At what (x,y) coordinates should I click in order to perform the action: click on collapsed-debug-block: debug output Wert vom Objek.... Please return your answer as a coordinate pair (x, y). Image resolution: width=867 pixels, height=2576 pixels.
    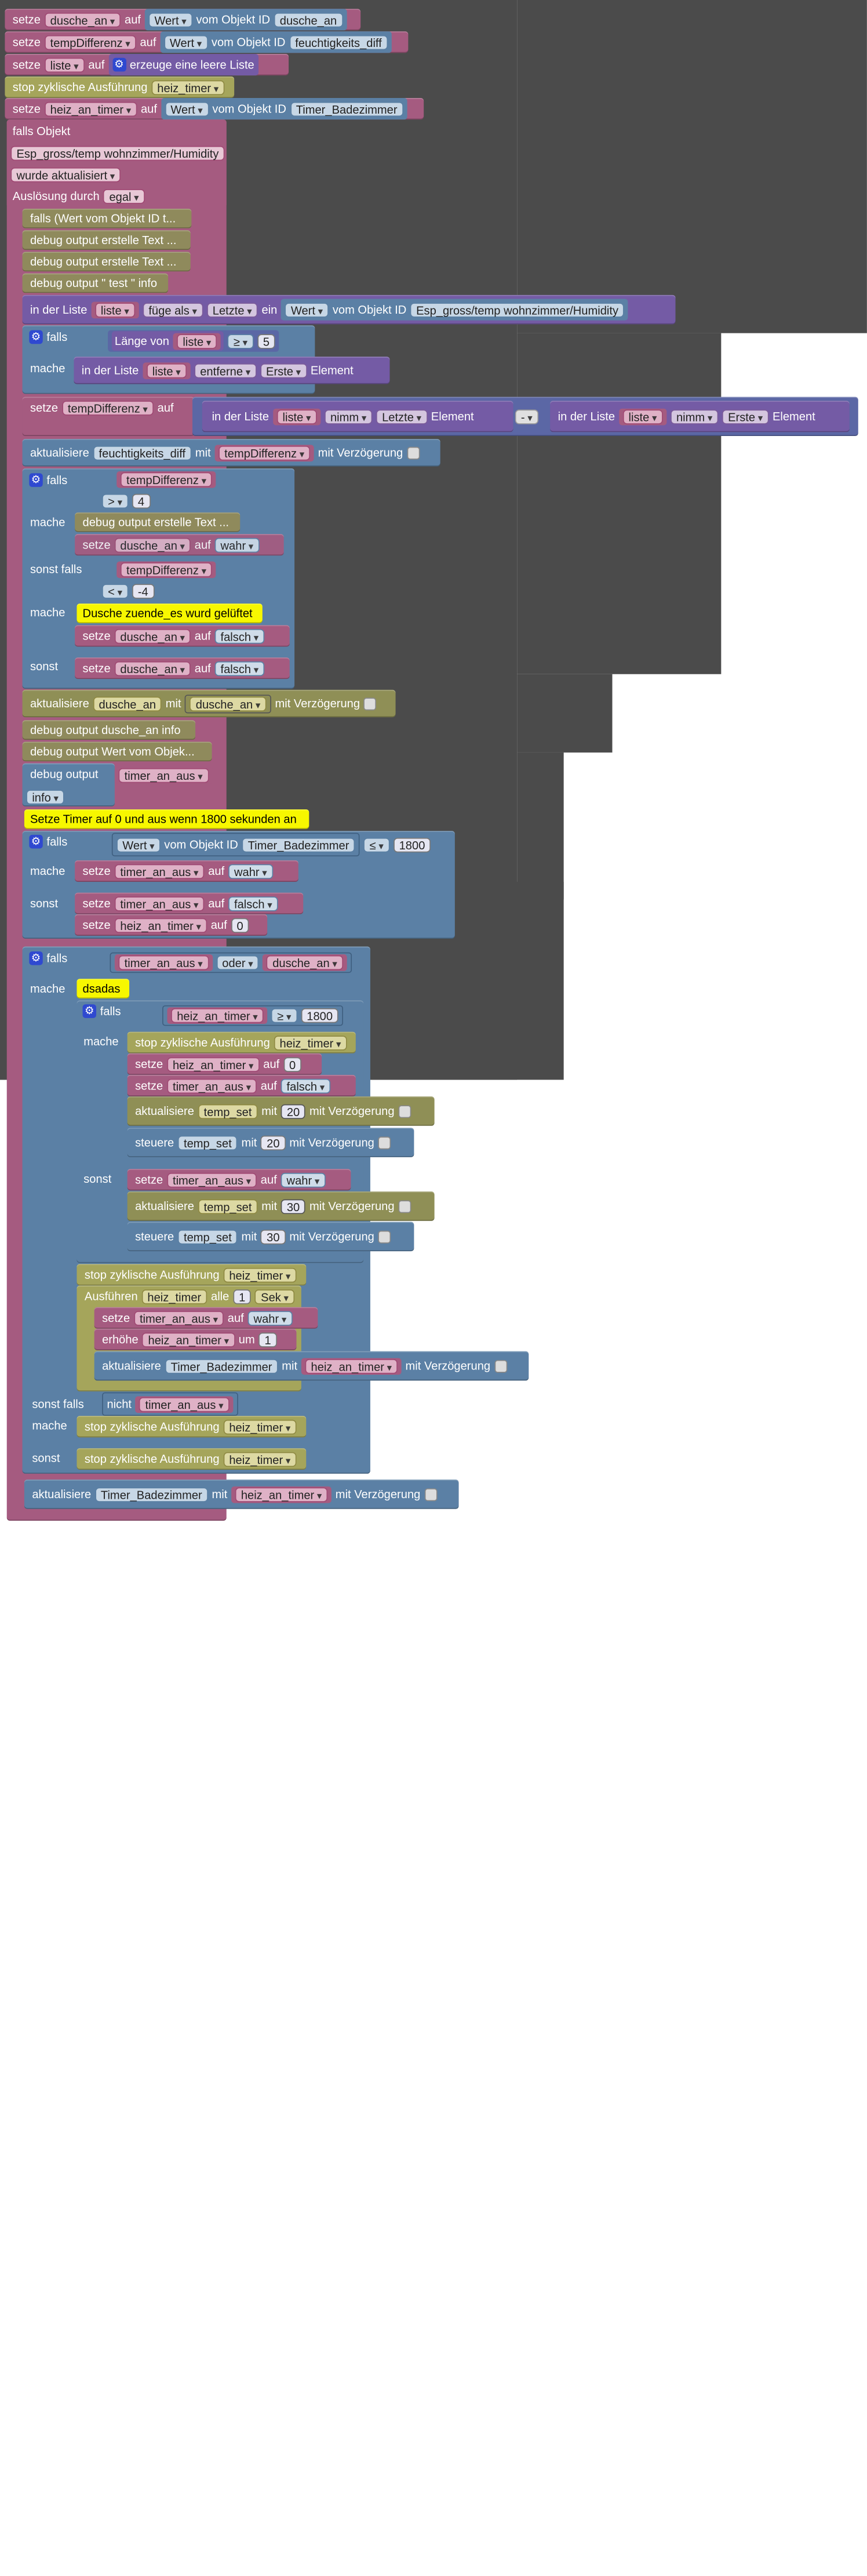
    Looking at the image, I should click on (117, 752).